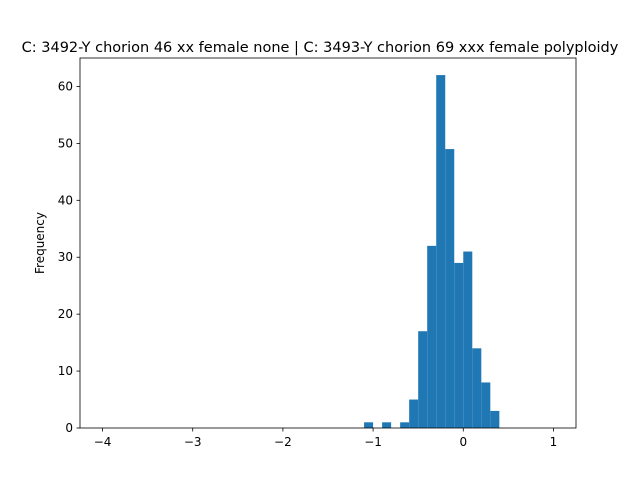 The image size is (640, 480). What do you see at coordinates (103, 442) in the screenshot?
I see `x-tick-label: −4` at bounding box center [103, 442].